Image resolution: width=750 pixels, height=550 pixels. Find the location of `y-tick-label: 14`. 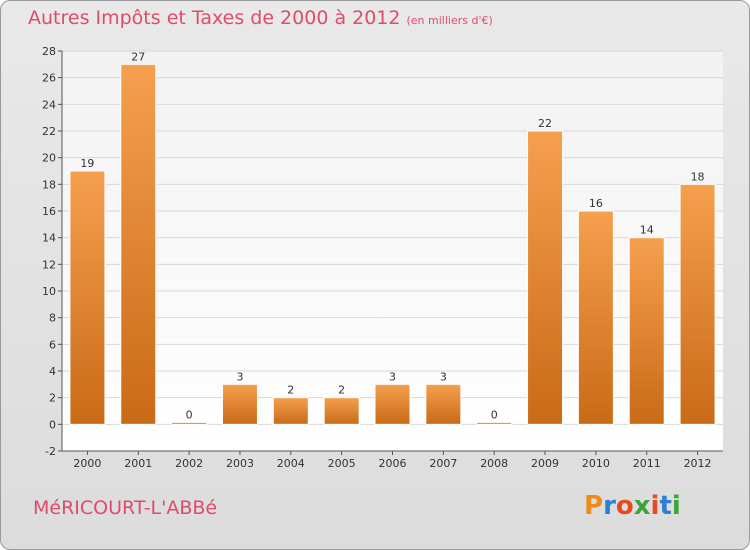

y-tick-label: 14 is located at coordinates (49, 238).